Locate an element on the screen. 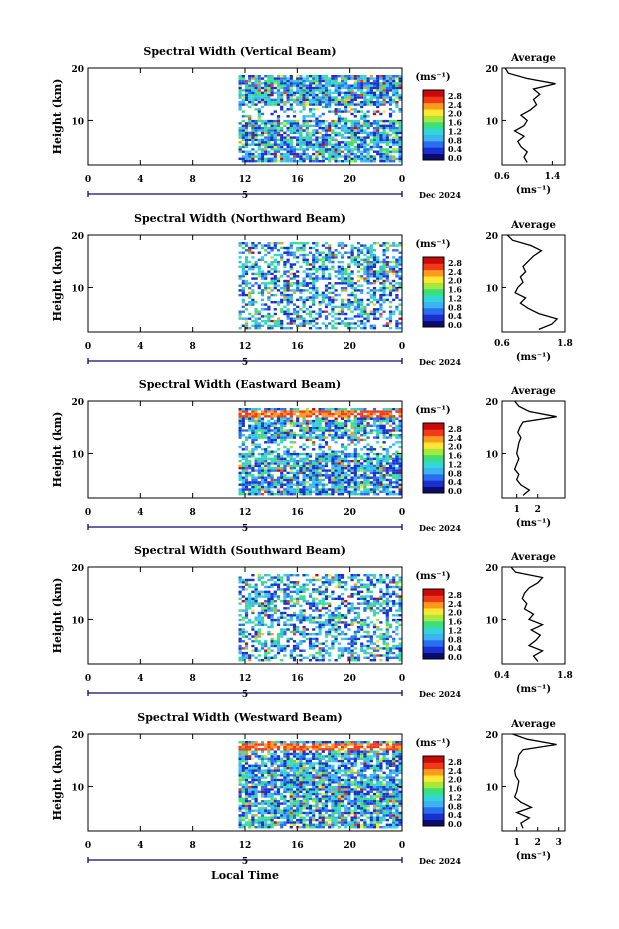 This screenshot has height=929, width=619. y-tick-label: 20 is located at coordinates (77, 403).